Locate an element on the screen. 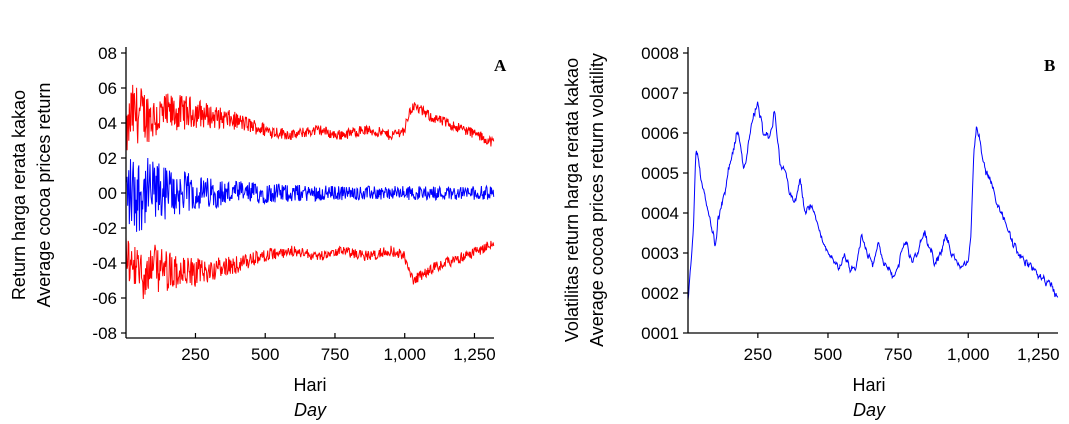 Image resolution: width=1069 pixels, height=424 pixels. panel-a-ylabel: Return harga rerata kakao is located at coordinates (19, 195).